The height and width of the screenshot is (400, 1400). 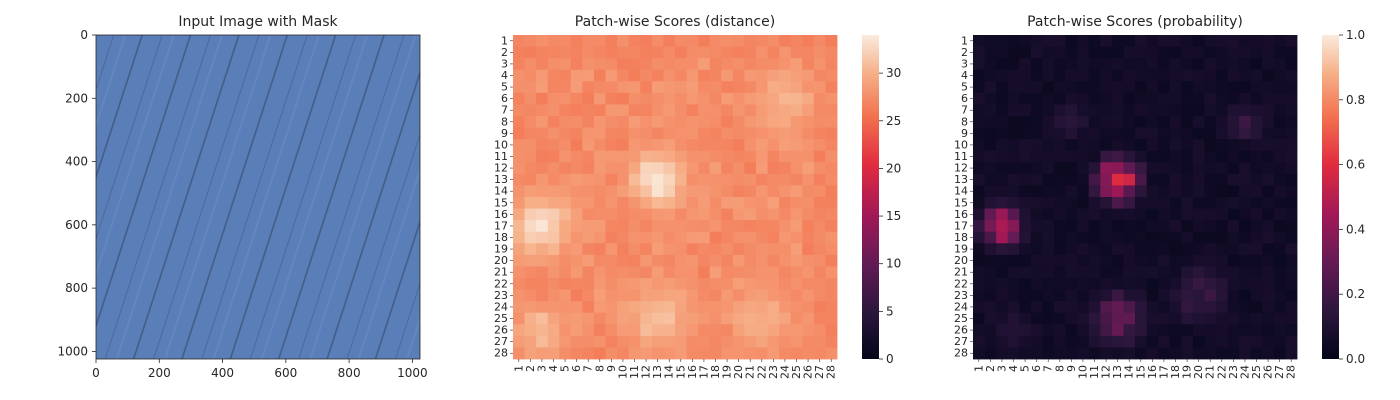 What do you see at coordinates (961, 237) in the screenshot?
I see `row-label: 18` at bounding box center [961, 237].